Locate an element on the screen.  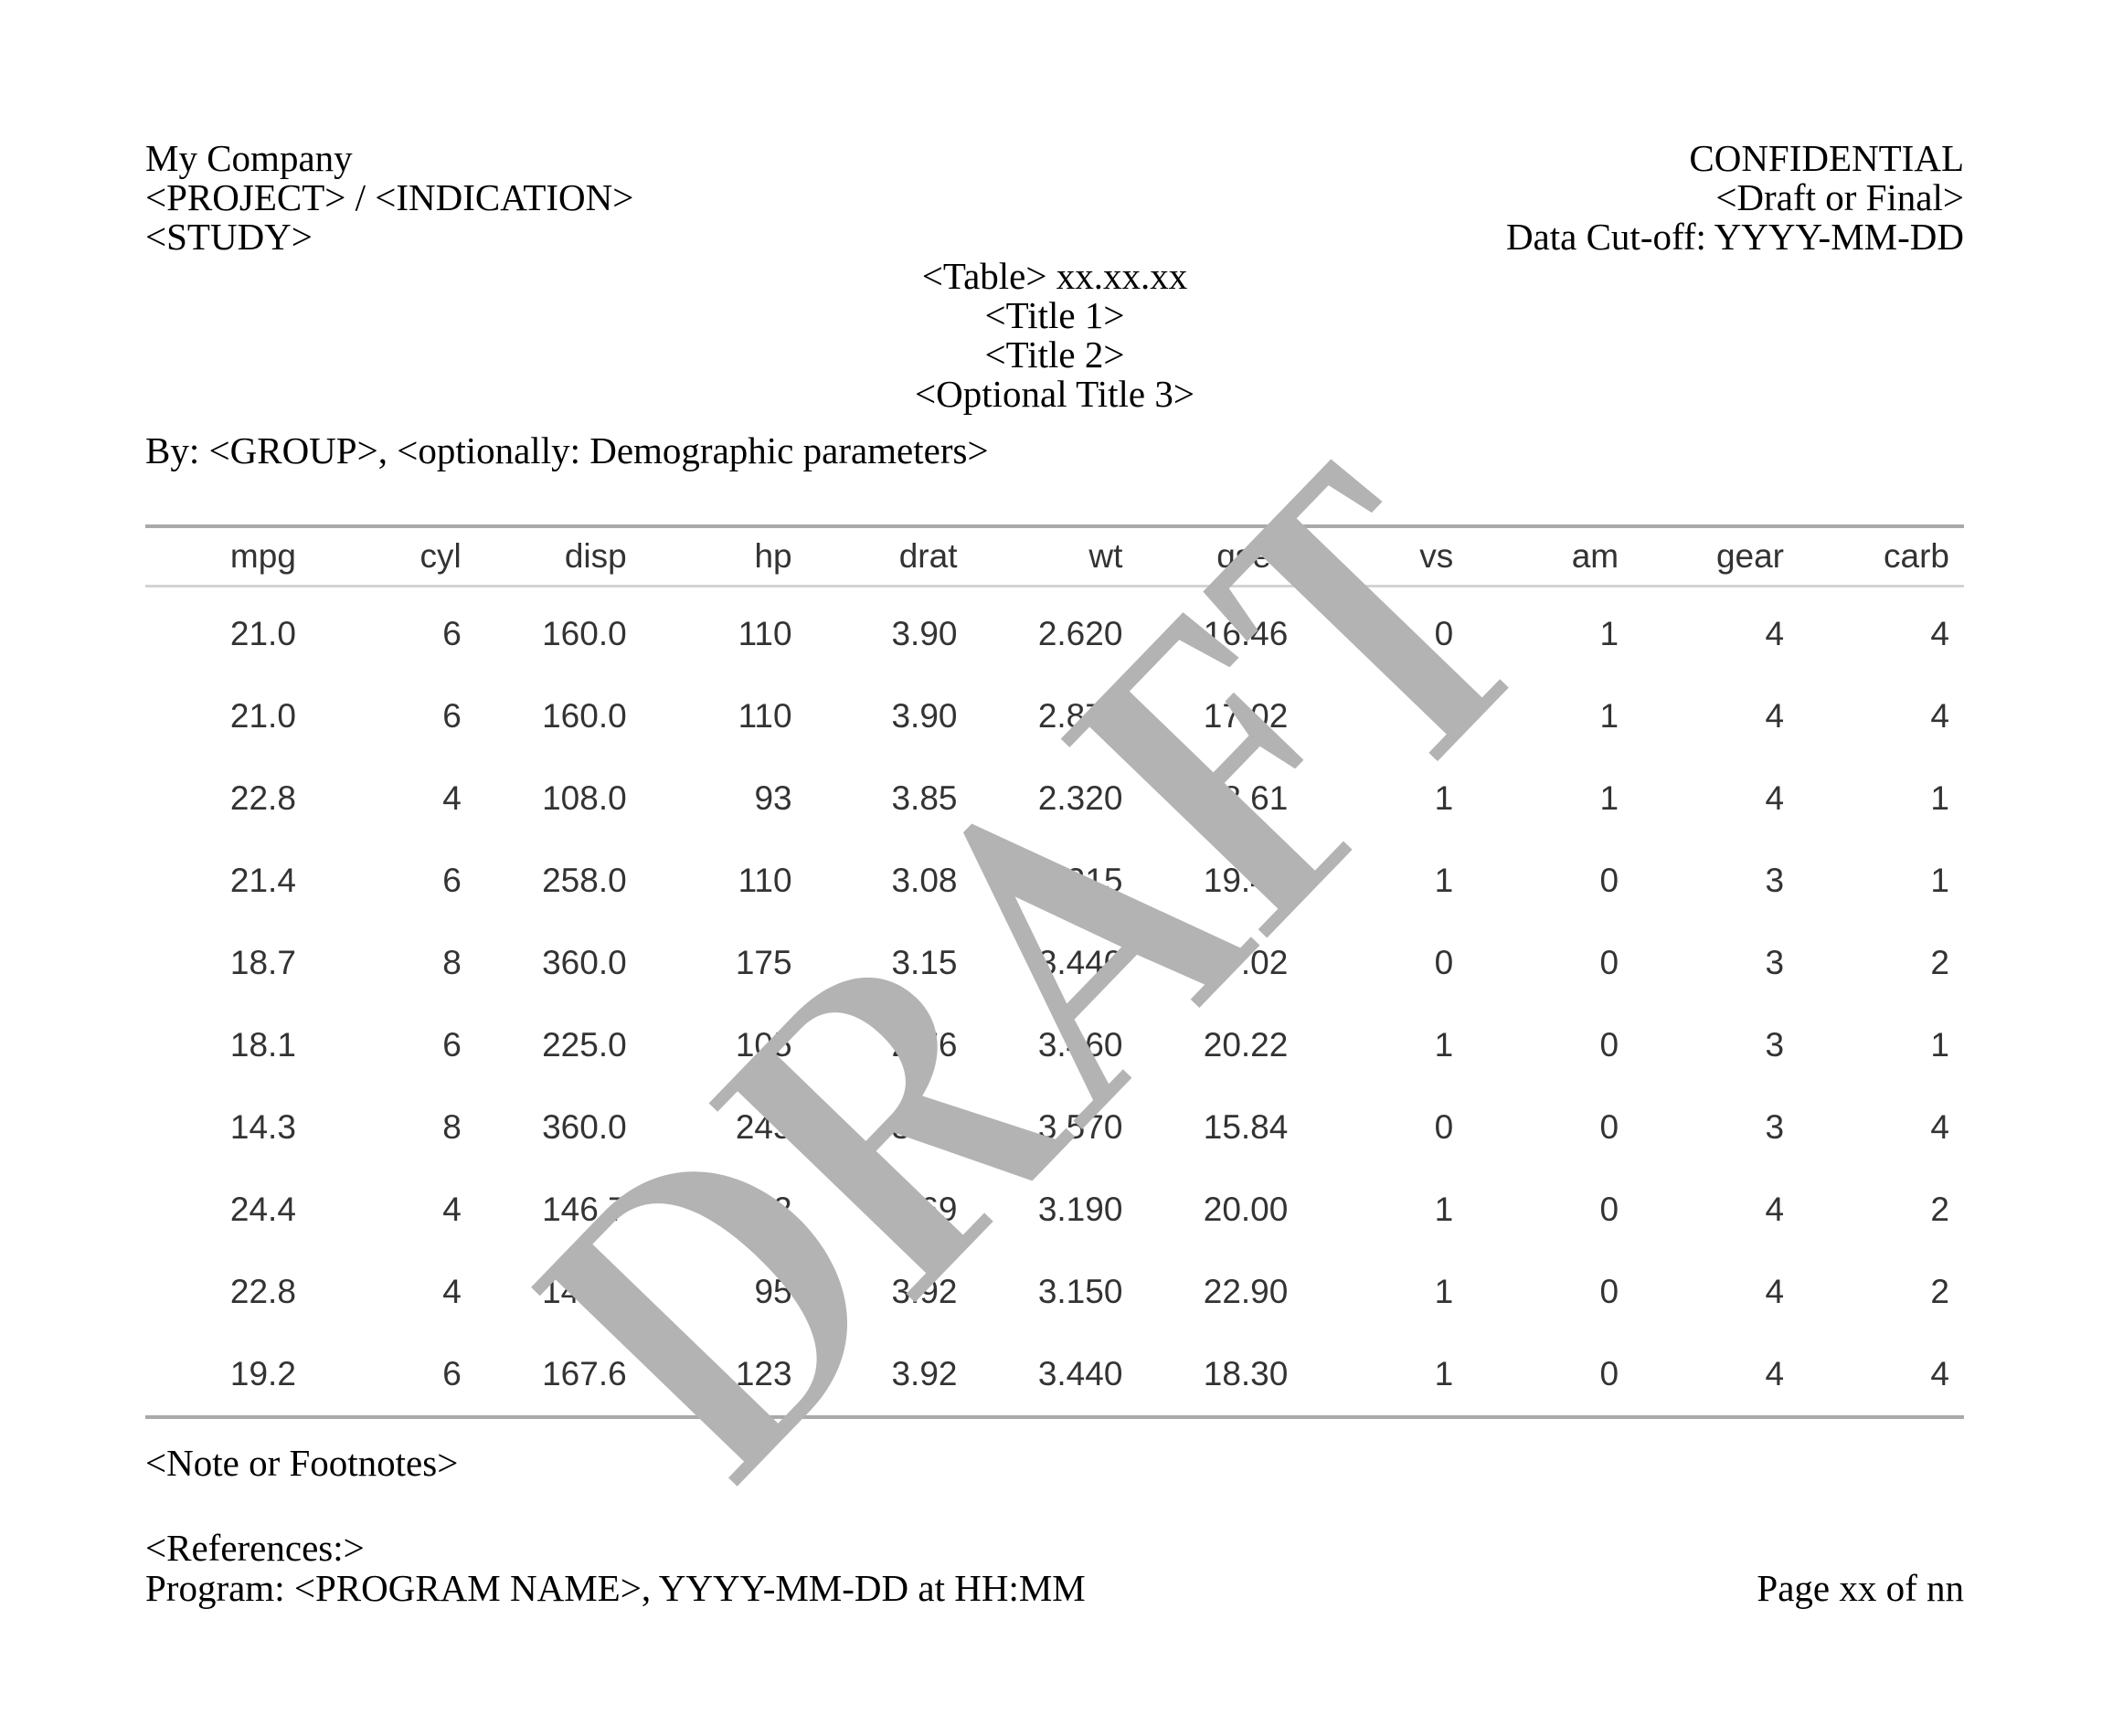
footnote: <Note or Footnotes> is located at coordinates (302, 1463).